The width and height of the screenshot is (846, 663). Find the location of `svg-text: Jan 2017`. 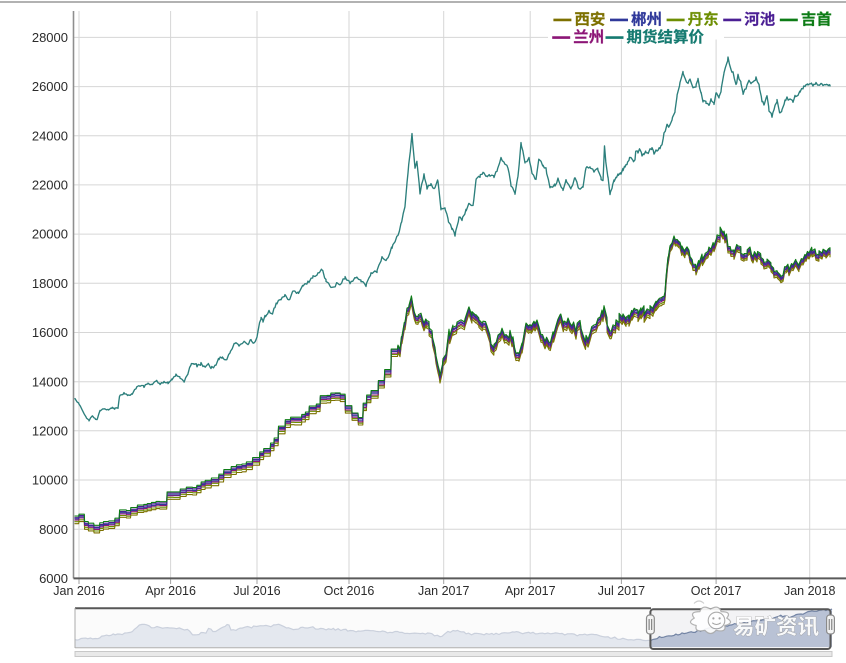

svg-text: Jan 2017 is located at coordinates (443, 591).